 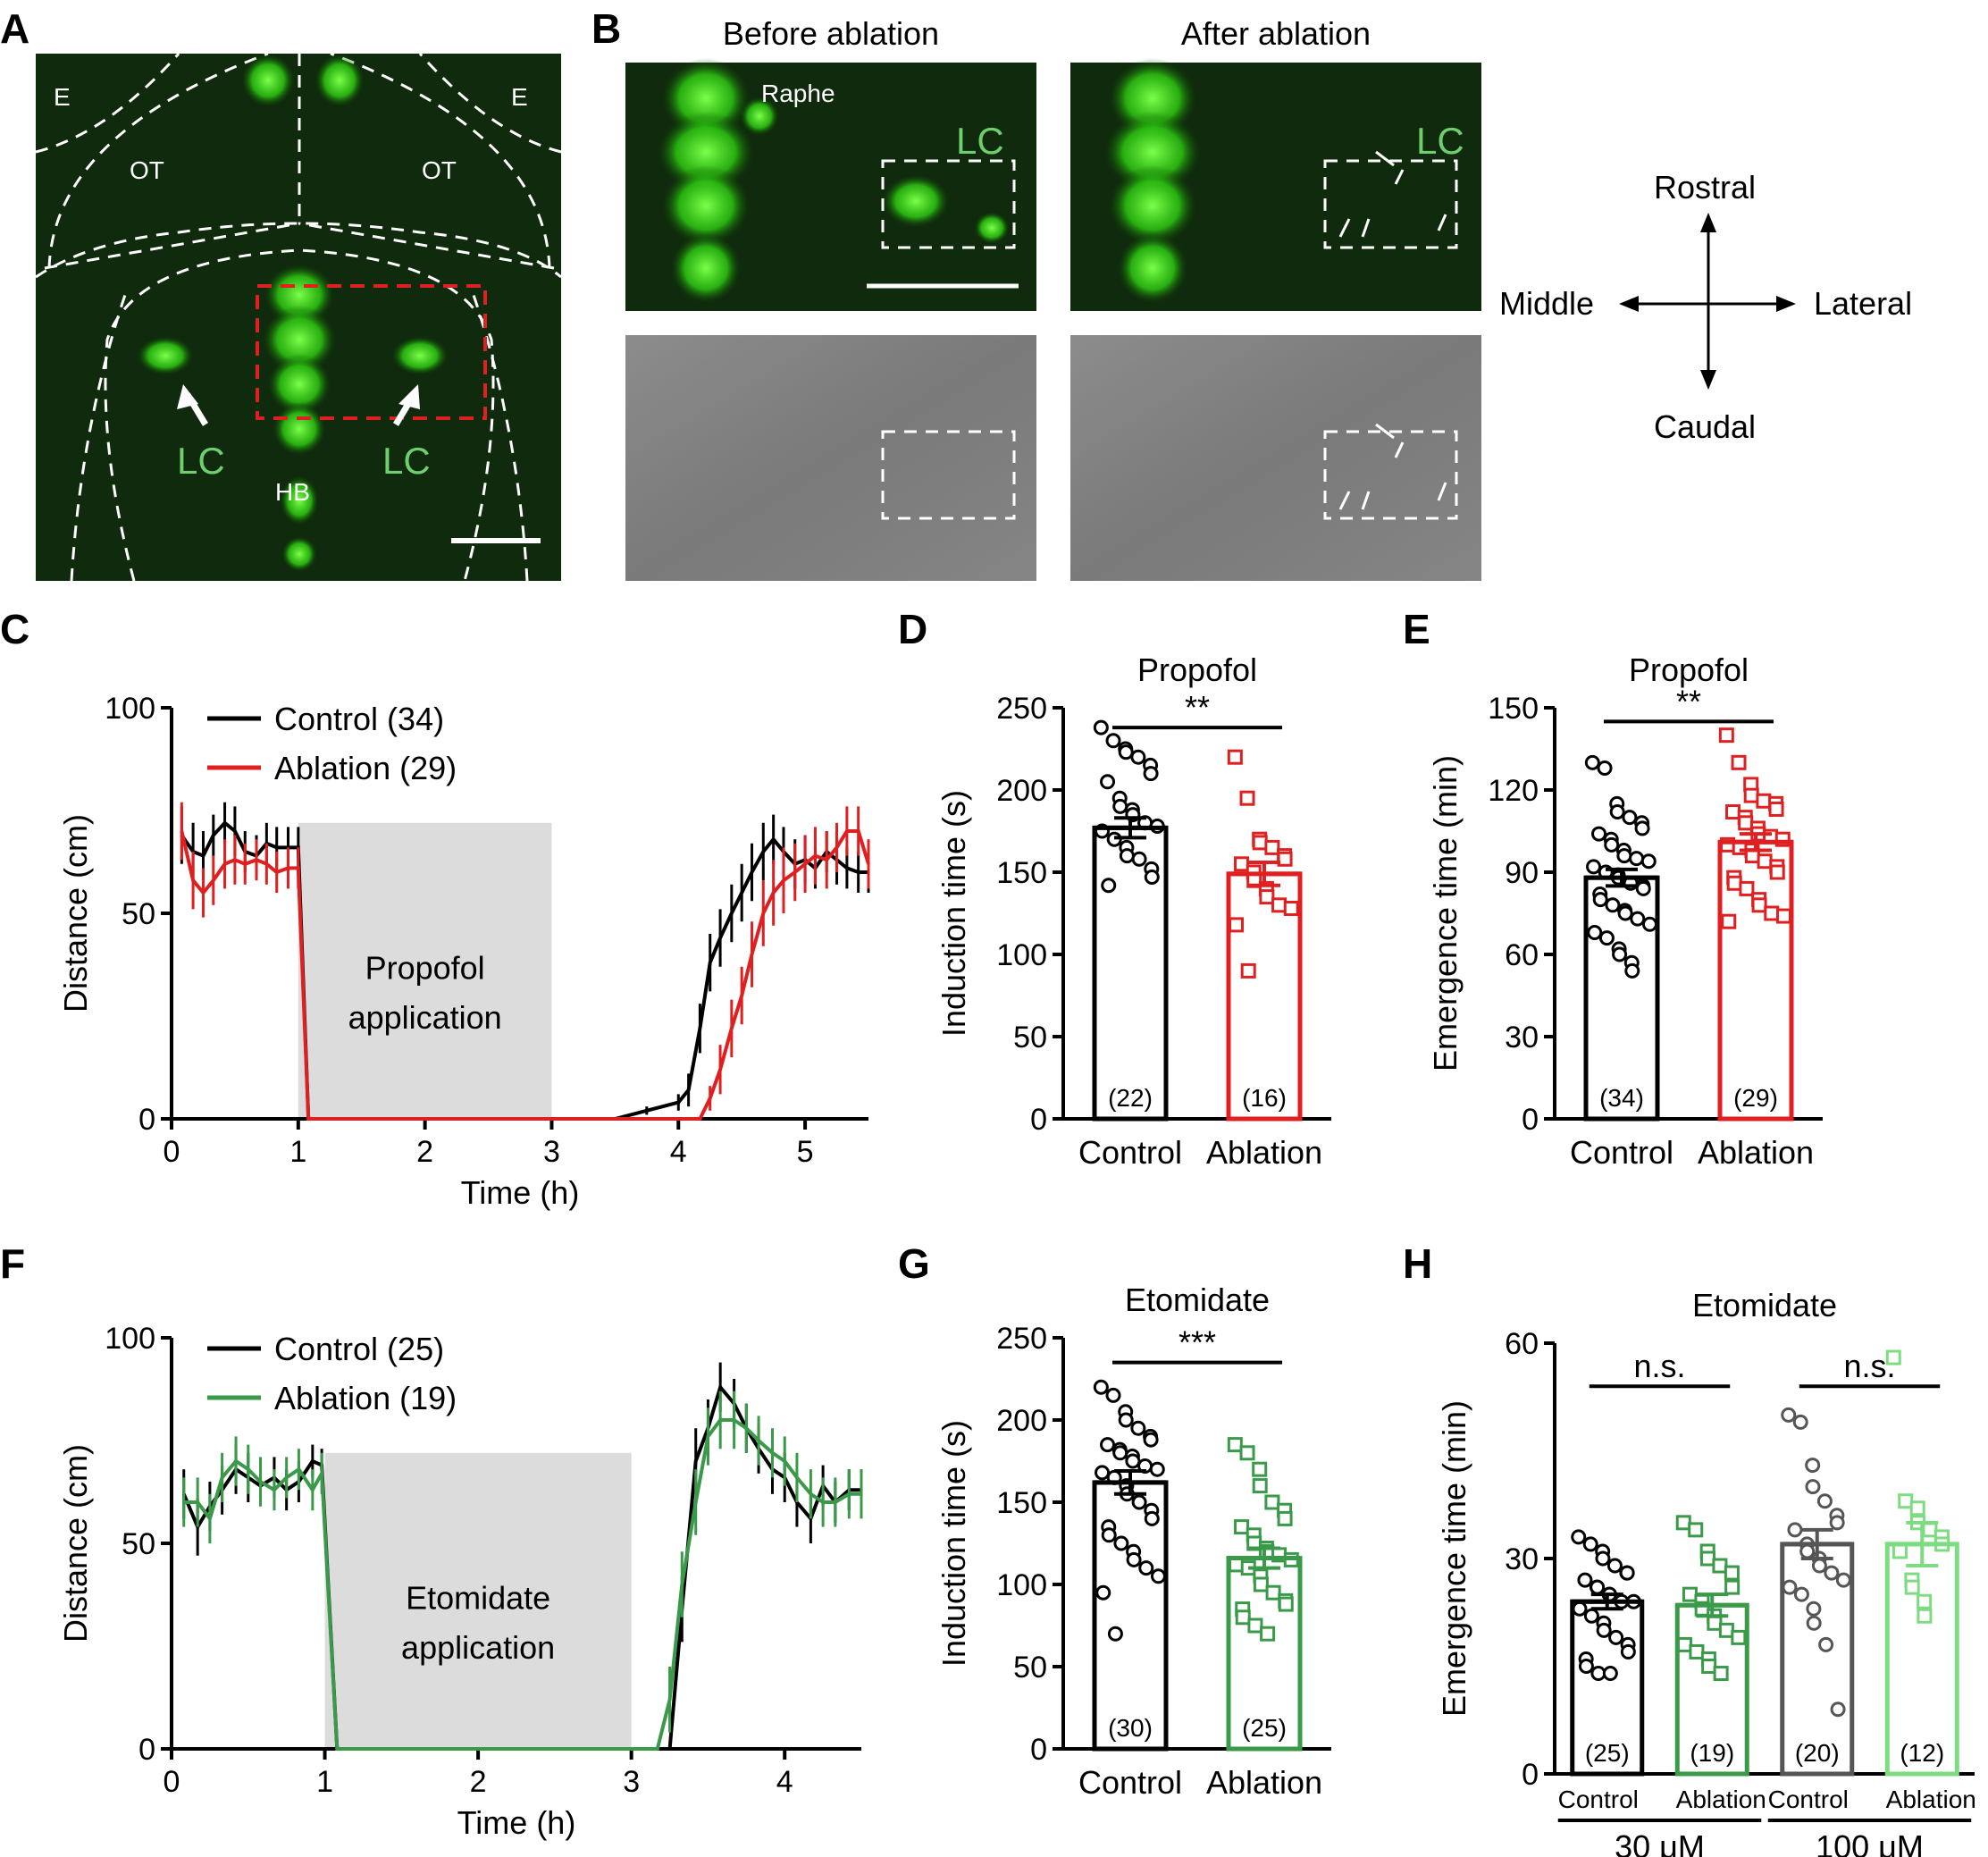 What do you see at coordinates (75, 1543) in the screenshot?
I see `y-axis-label: Distance (cm)` at bounding box center [75, 1543].